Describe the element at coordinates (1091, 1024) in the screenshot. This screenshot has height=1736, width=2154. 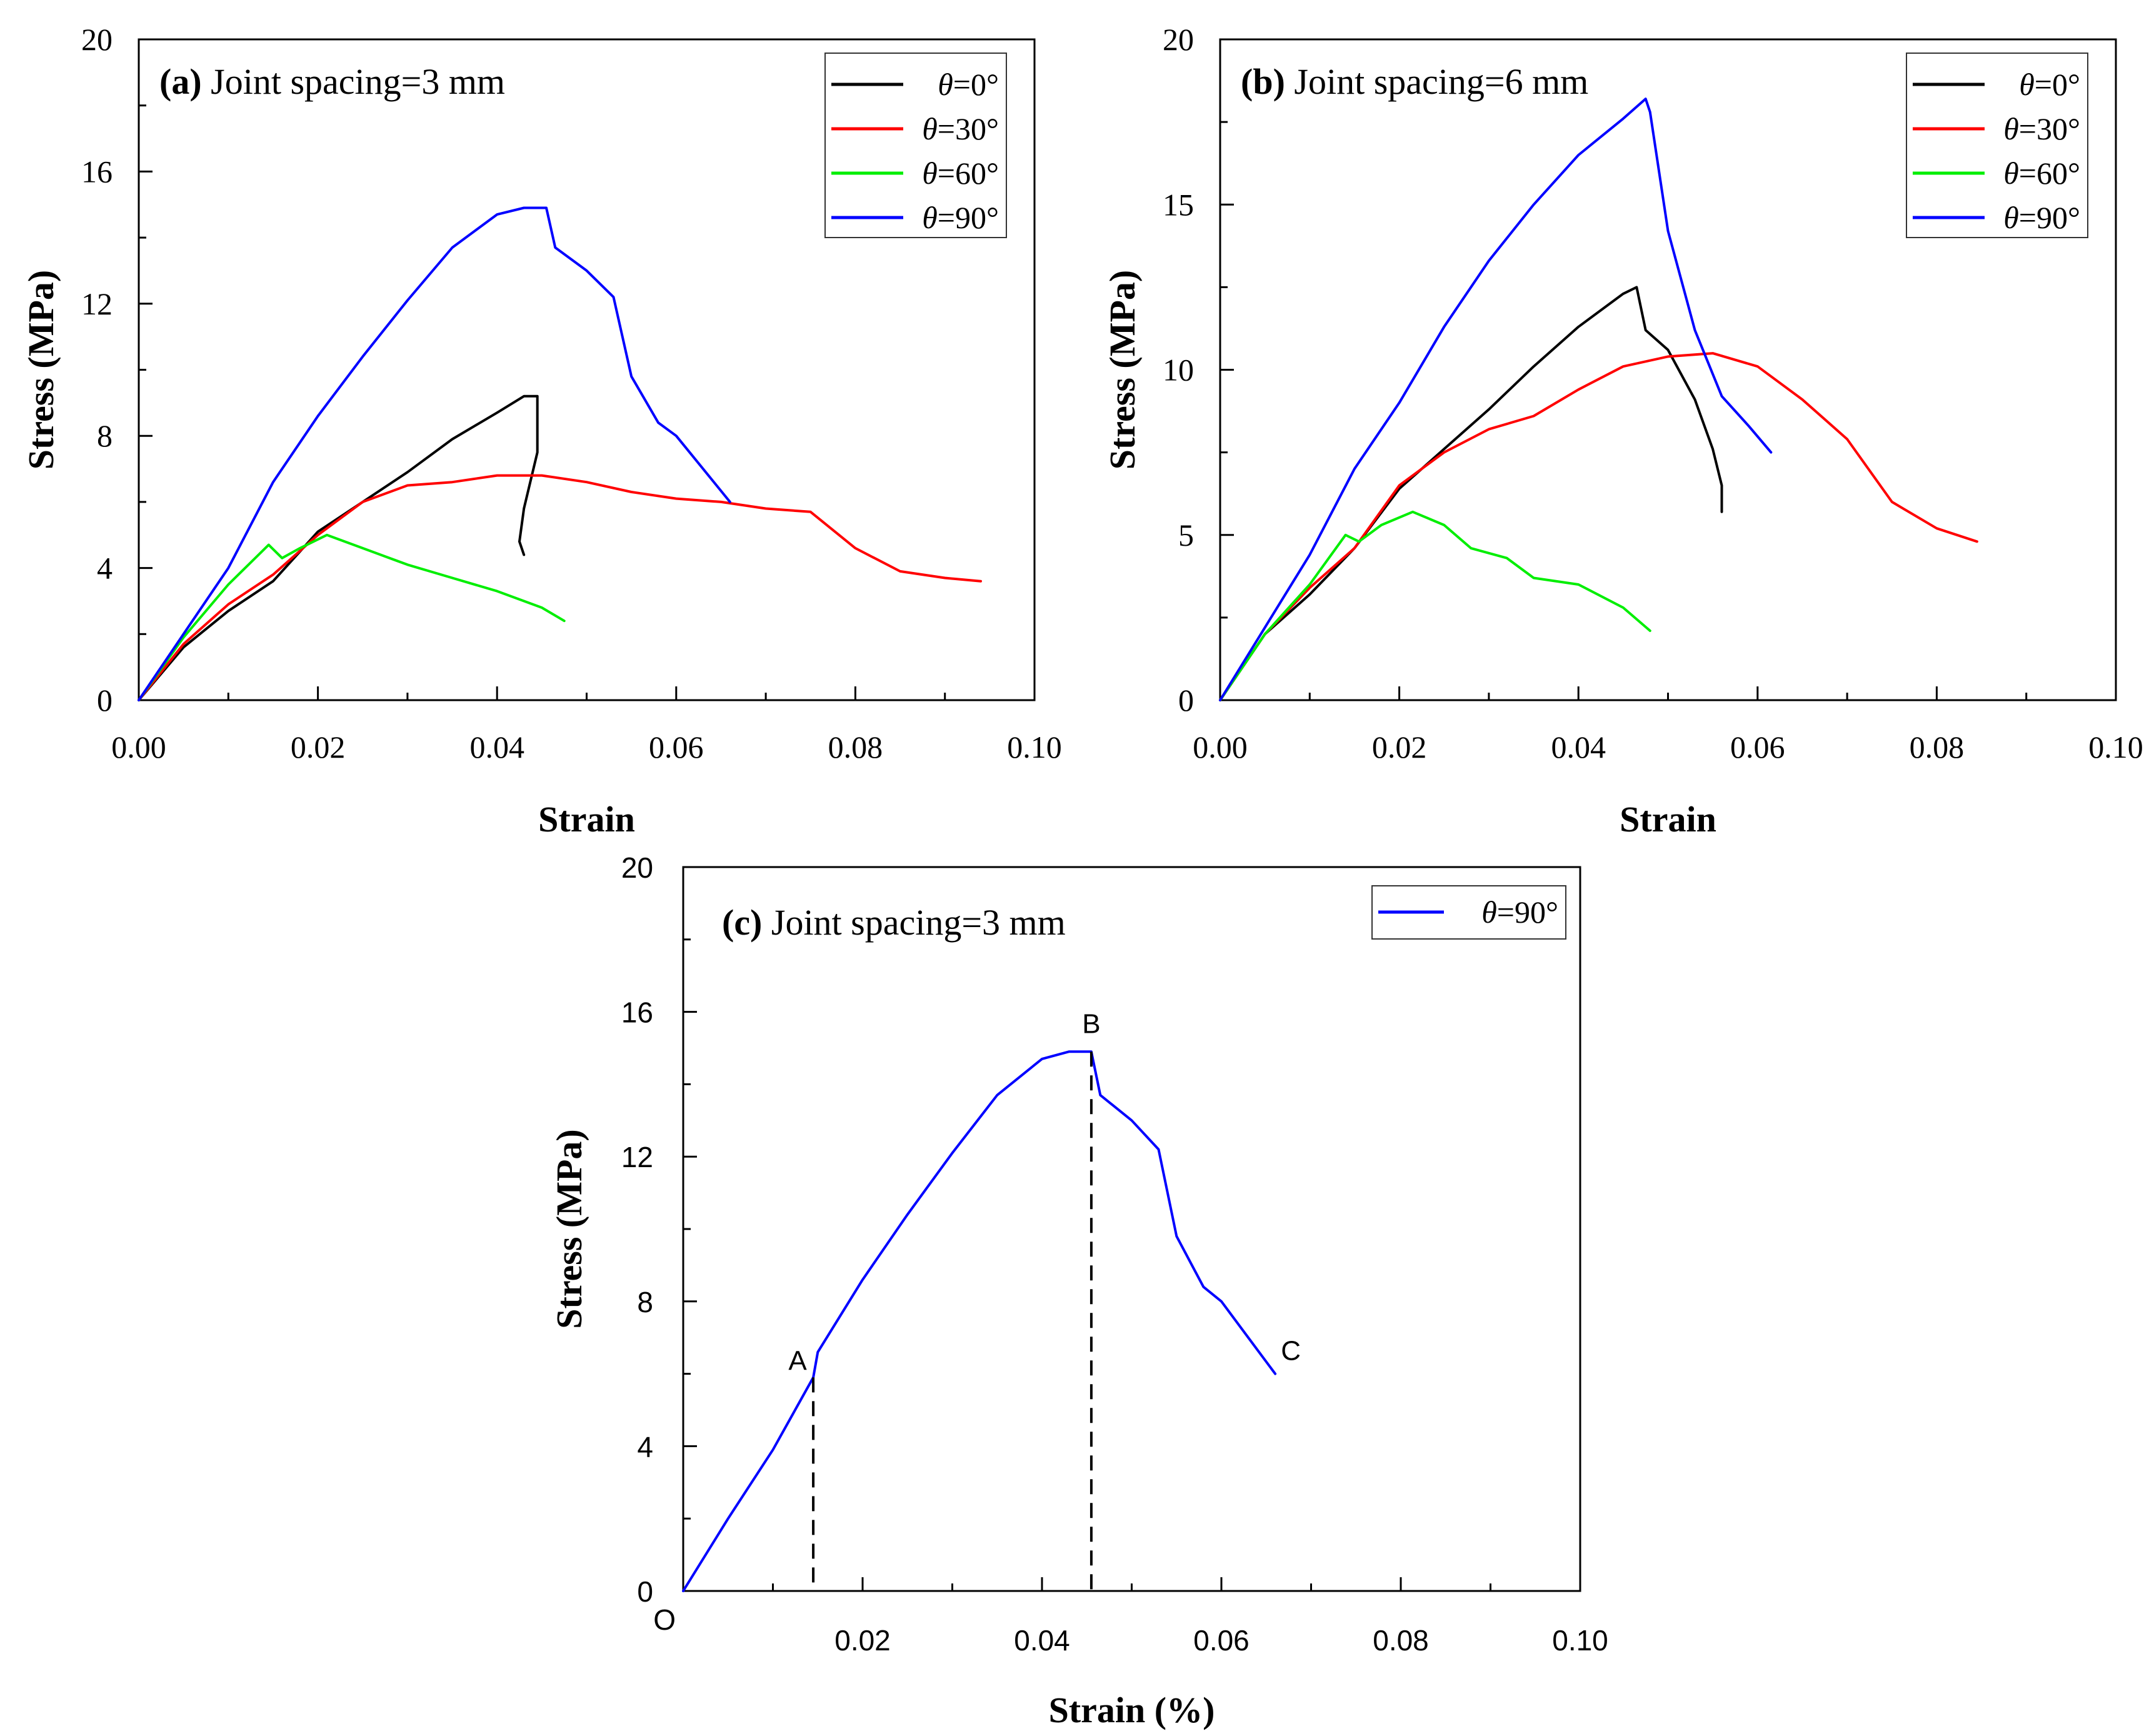
I see `point-label-B: B` at that location.